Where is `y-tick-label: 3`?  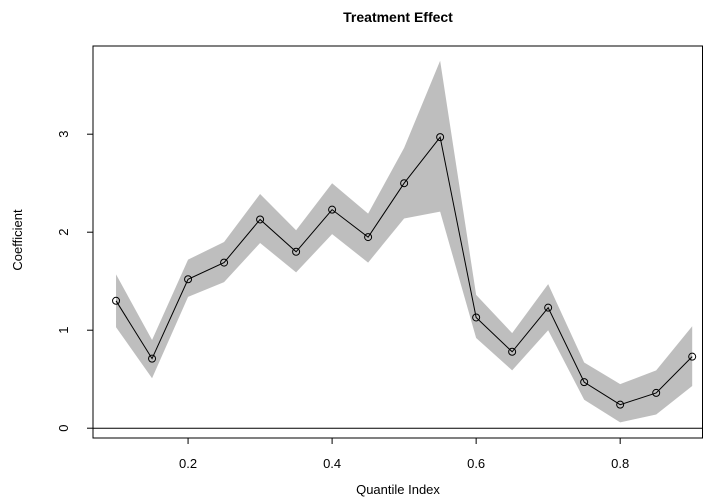 y-tick-label: 3 is located at coordinates (63, 134).